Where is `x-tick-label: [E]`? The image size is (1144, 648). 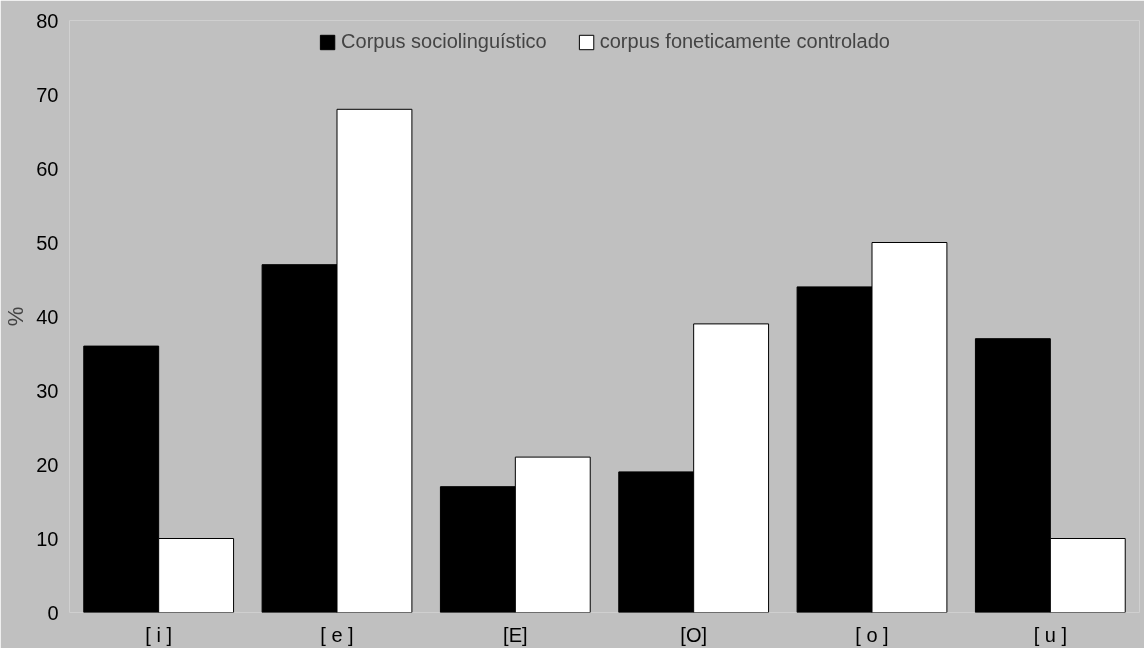
x-tick-label: [E] is located at coordinates (515, 634).